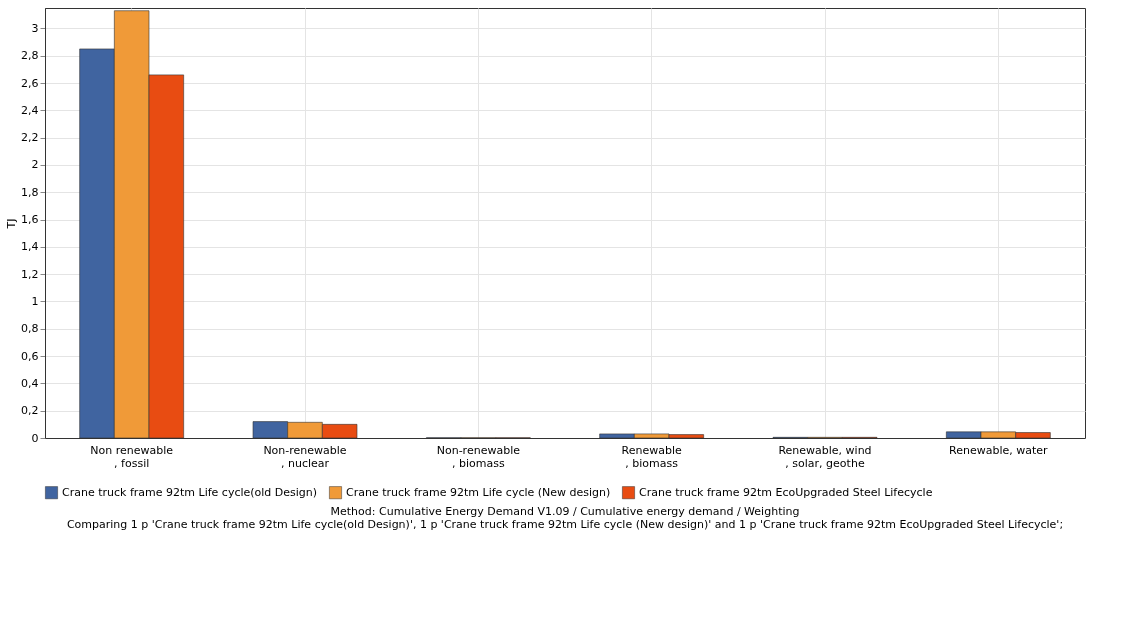  What do you see at coordinates (30, 329) in the screenshot?
I see `y-tick-label: 0,8` at bounding box center [30, 329].